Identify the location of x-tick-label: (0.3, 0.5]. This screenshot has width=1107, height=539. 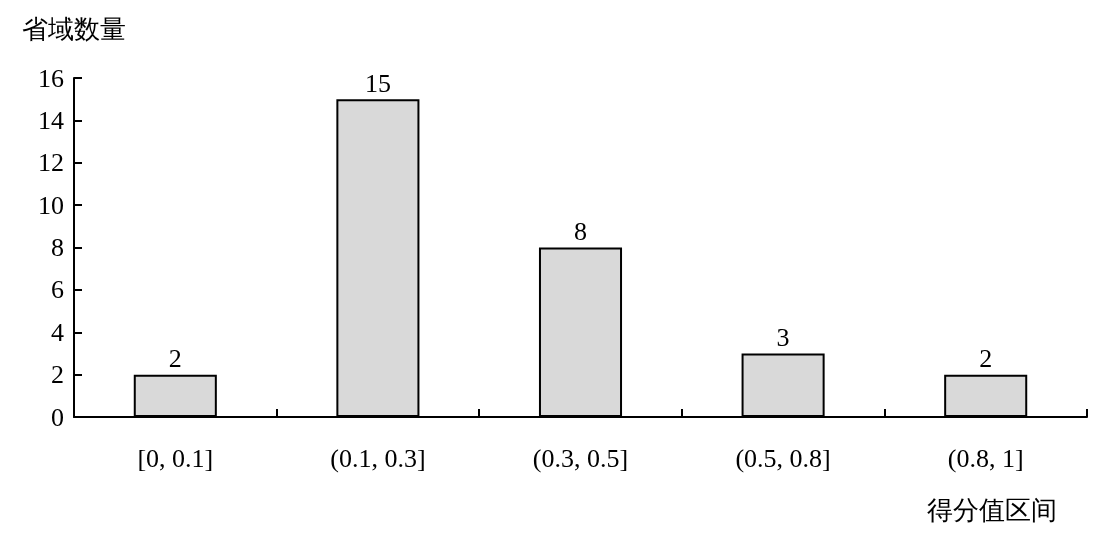
(580, 458).